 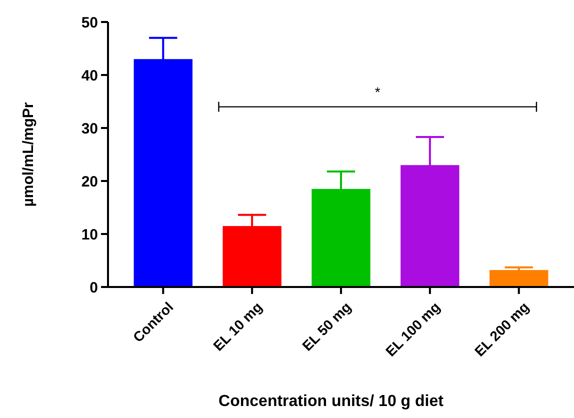 I want to click on x-tick-label: EL 100 mg, so click(x=412, y=329).